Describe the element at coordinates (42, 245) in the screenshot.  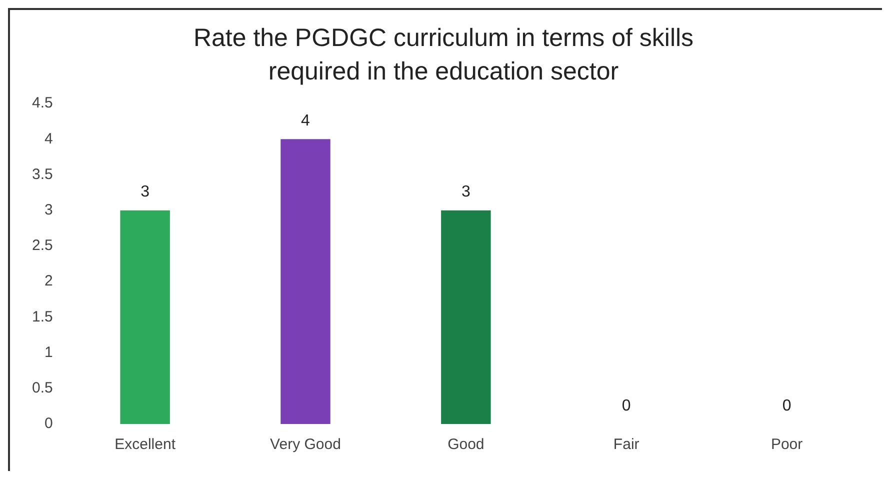
I see `y-tick-label: 2.5` at that location.